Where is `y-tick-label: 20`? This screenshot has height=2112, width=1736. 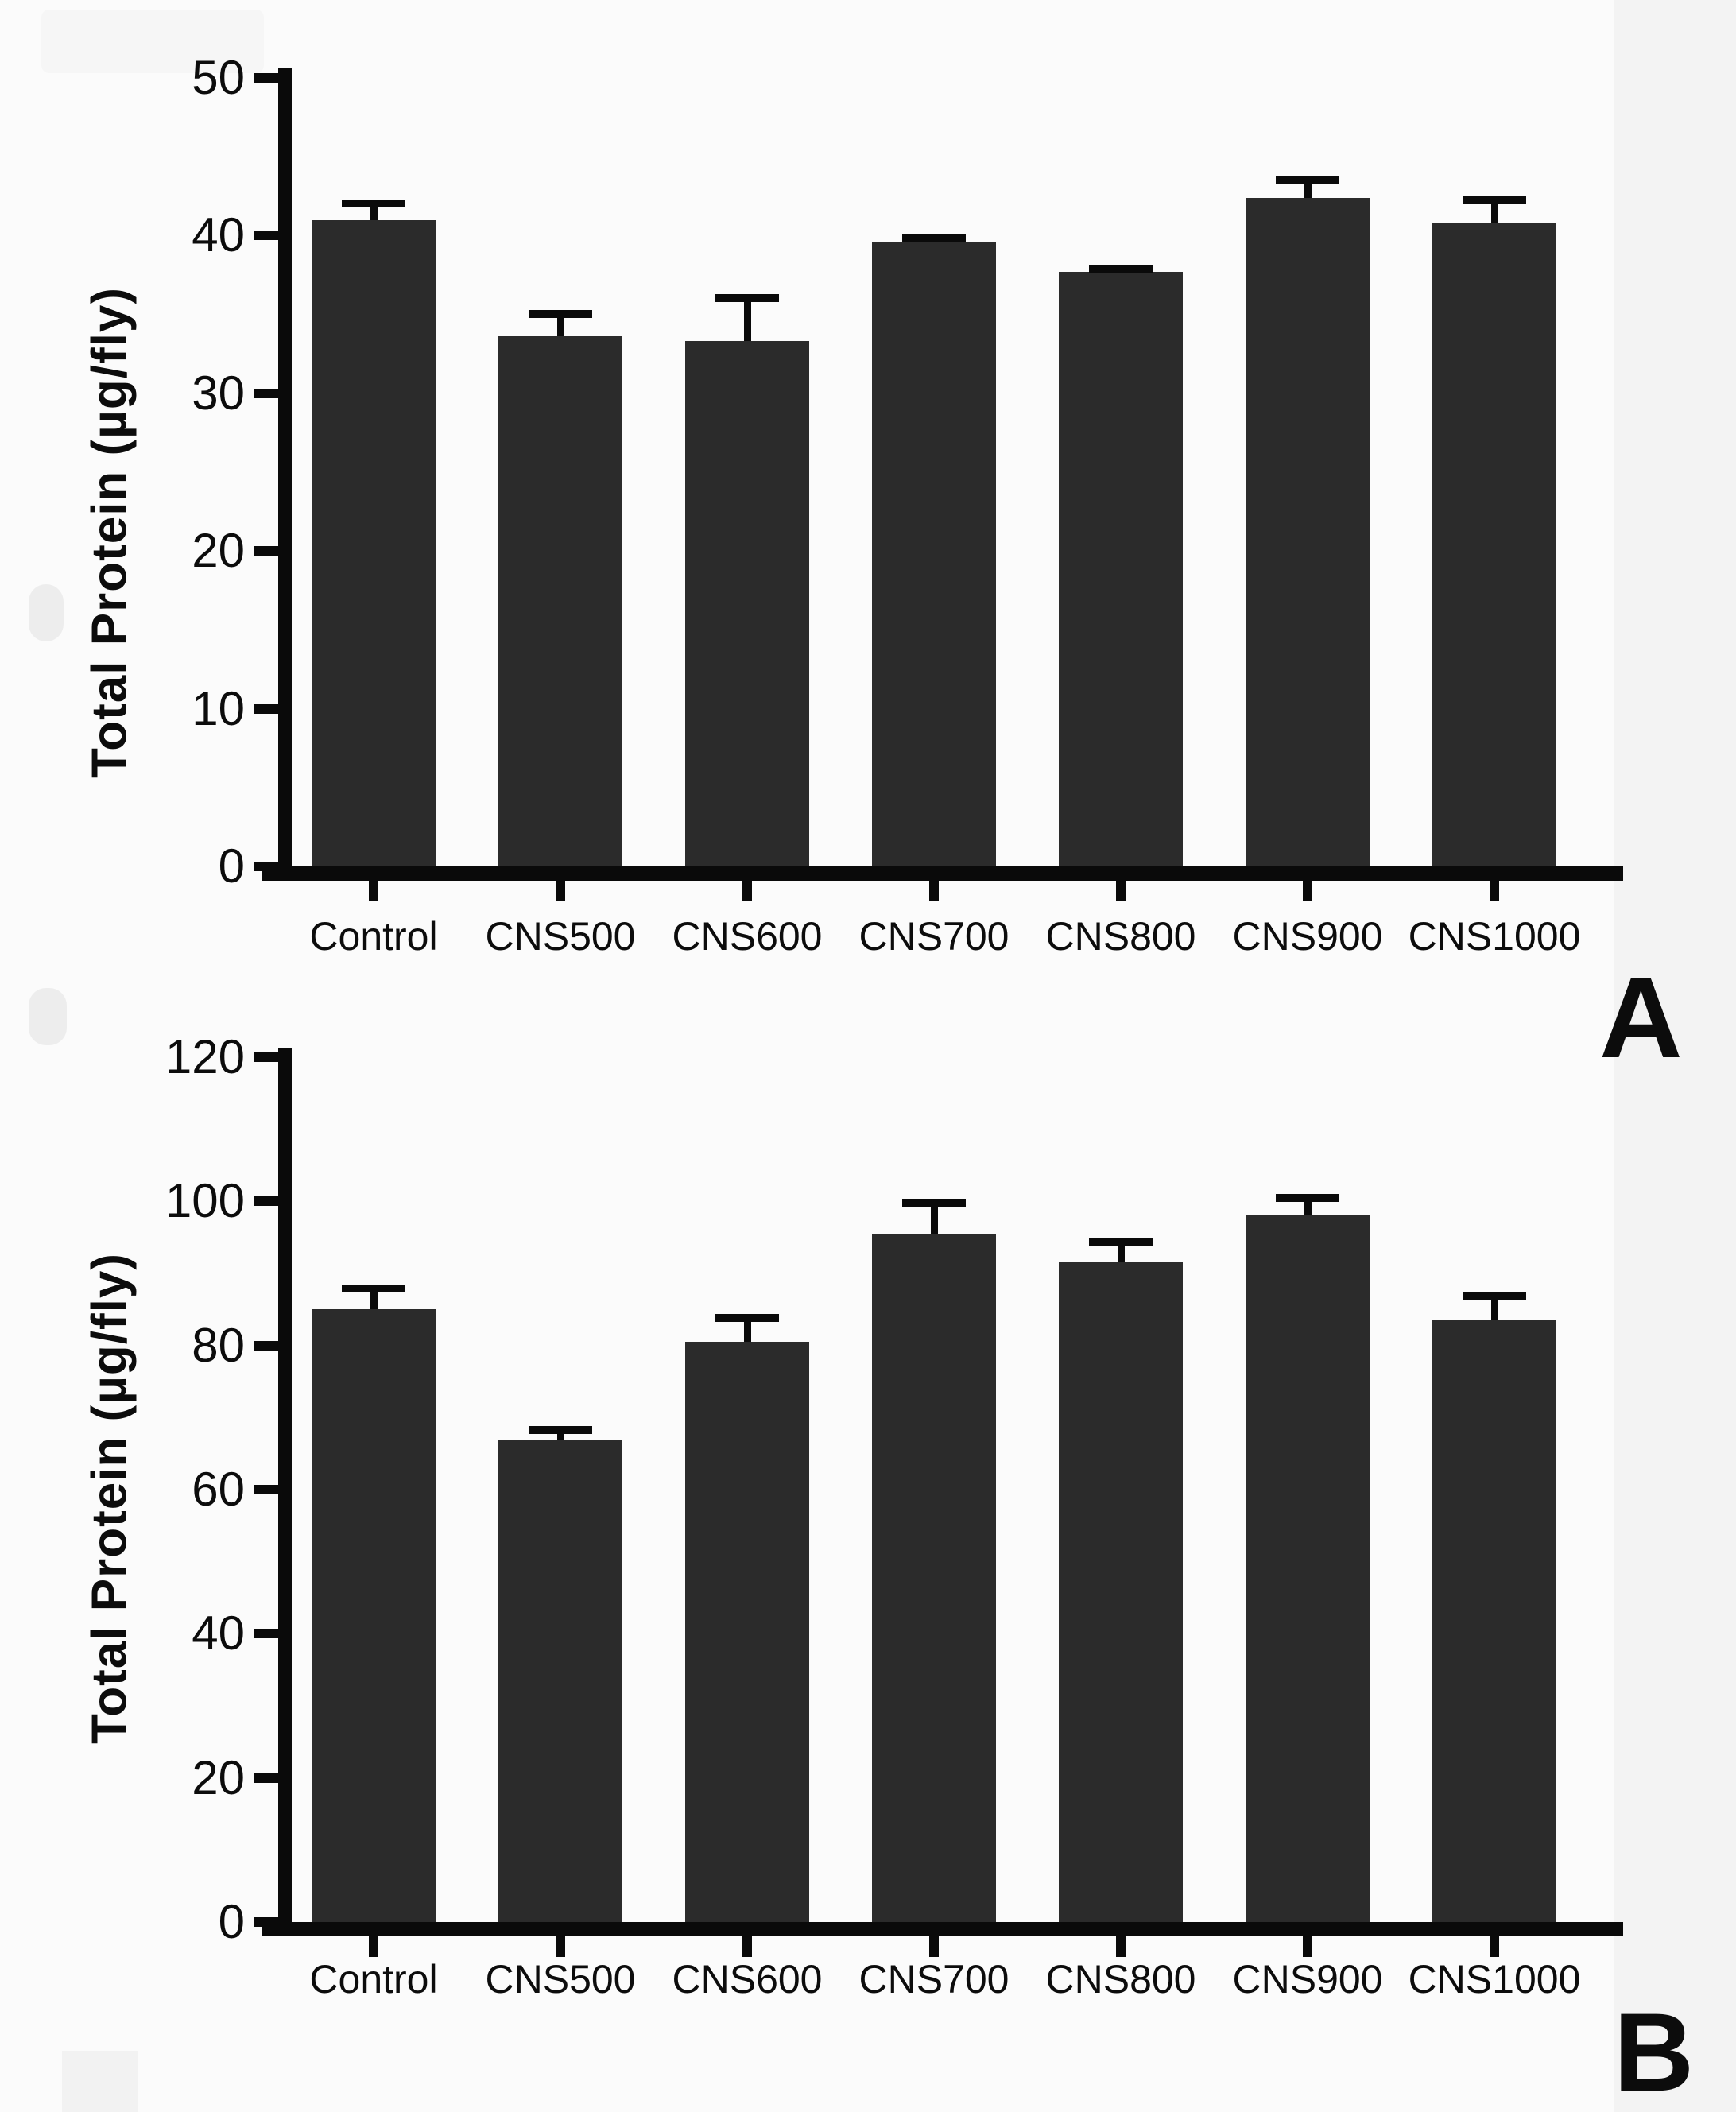 y-tick-label: 20 is located at coordinates (218, 1777).